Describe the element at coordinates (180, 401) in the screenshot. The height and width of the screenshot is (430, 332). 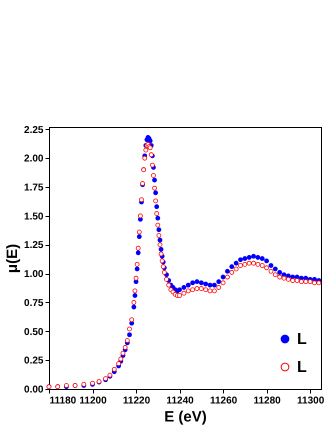
I see `x-tick-label: 11240` at that location.